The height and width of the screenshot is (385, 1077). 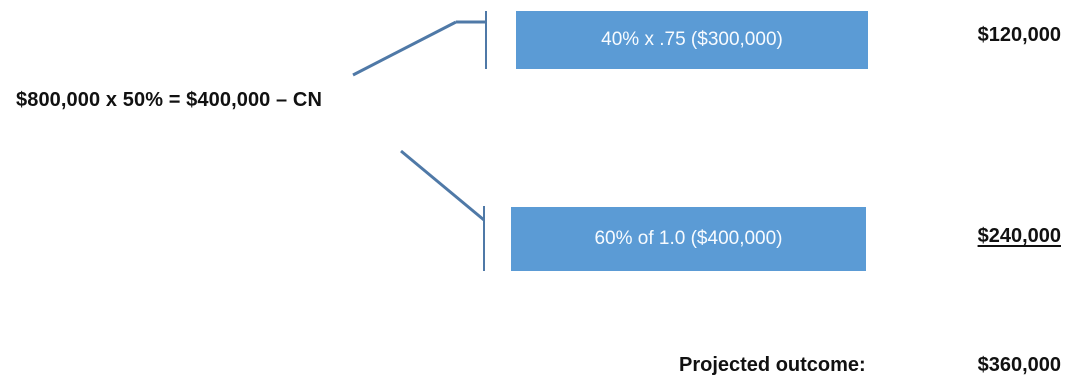 What do you see at coordinates (1019, 365) in the screenshot?
I see `projected-outcome-amount: $360,000` at bounding box center [1019, 365].